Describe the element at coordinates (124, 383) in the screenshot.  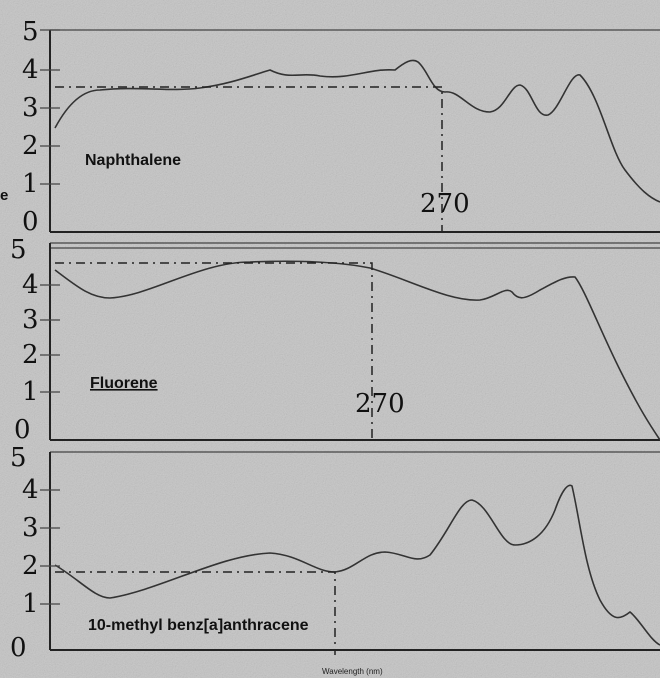
I see `compound-label: Fluorene` at that location.